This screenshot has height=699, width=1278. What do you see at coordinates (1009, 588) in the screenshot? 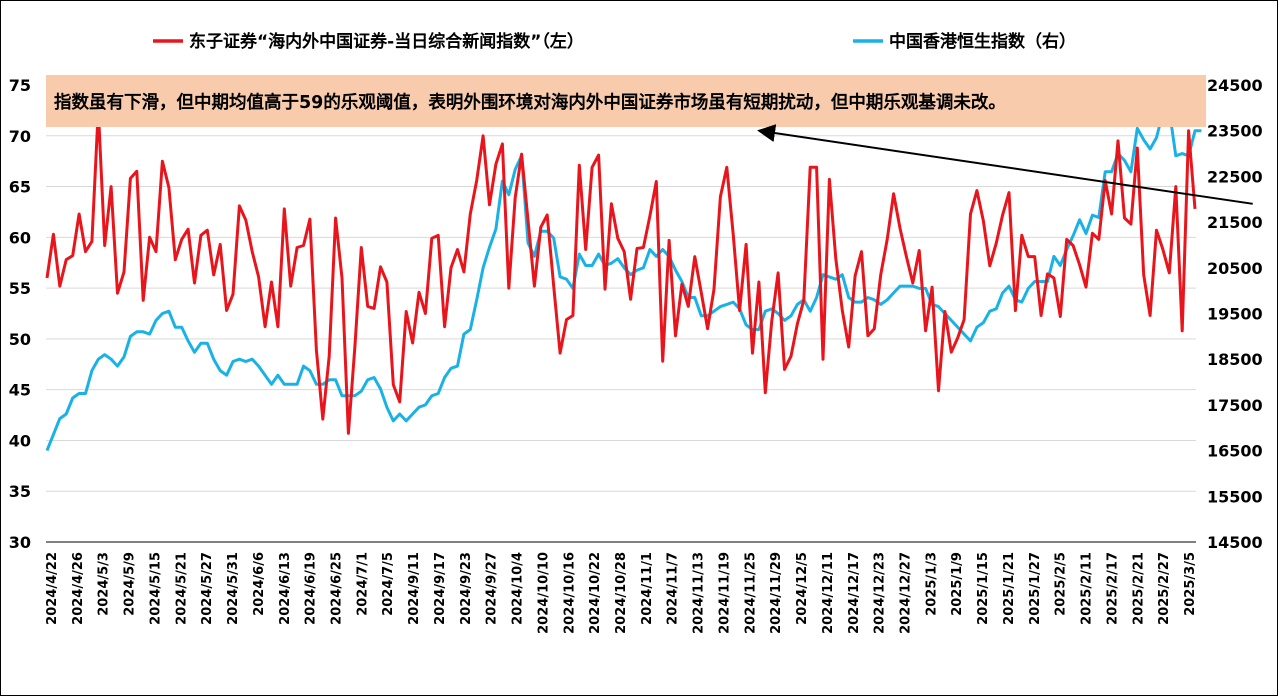
I see `x-tick-label: 2025/1/21` at bounding box center [1009, 588].